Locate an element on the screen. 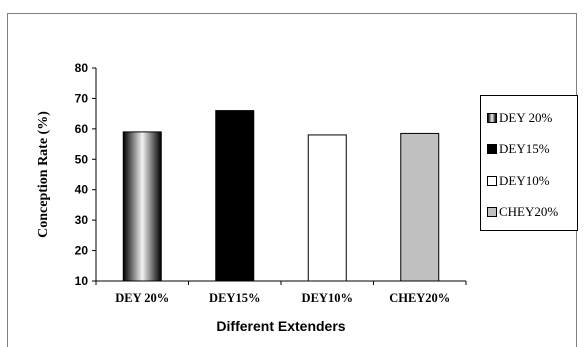 Image resolution: width=585 pixels, height=347 pixels. legend-item: DEY15% is located at coordinates (532, 150).